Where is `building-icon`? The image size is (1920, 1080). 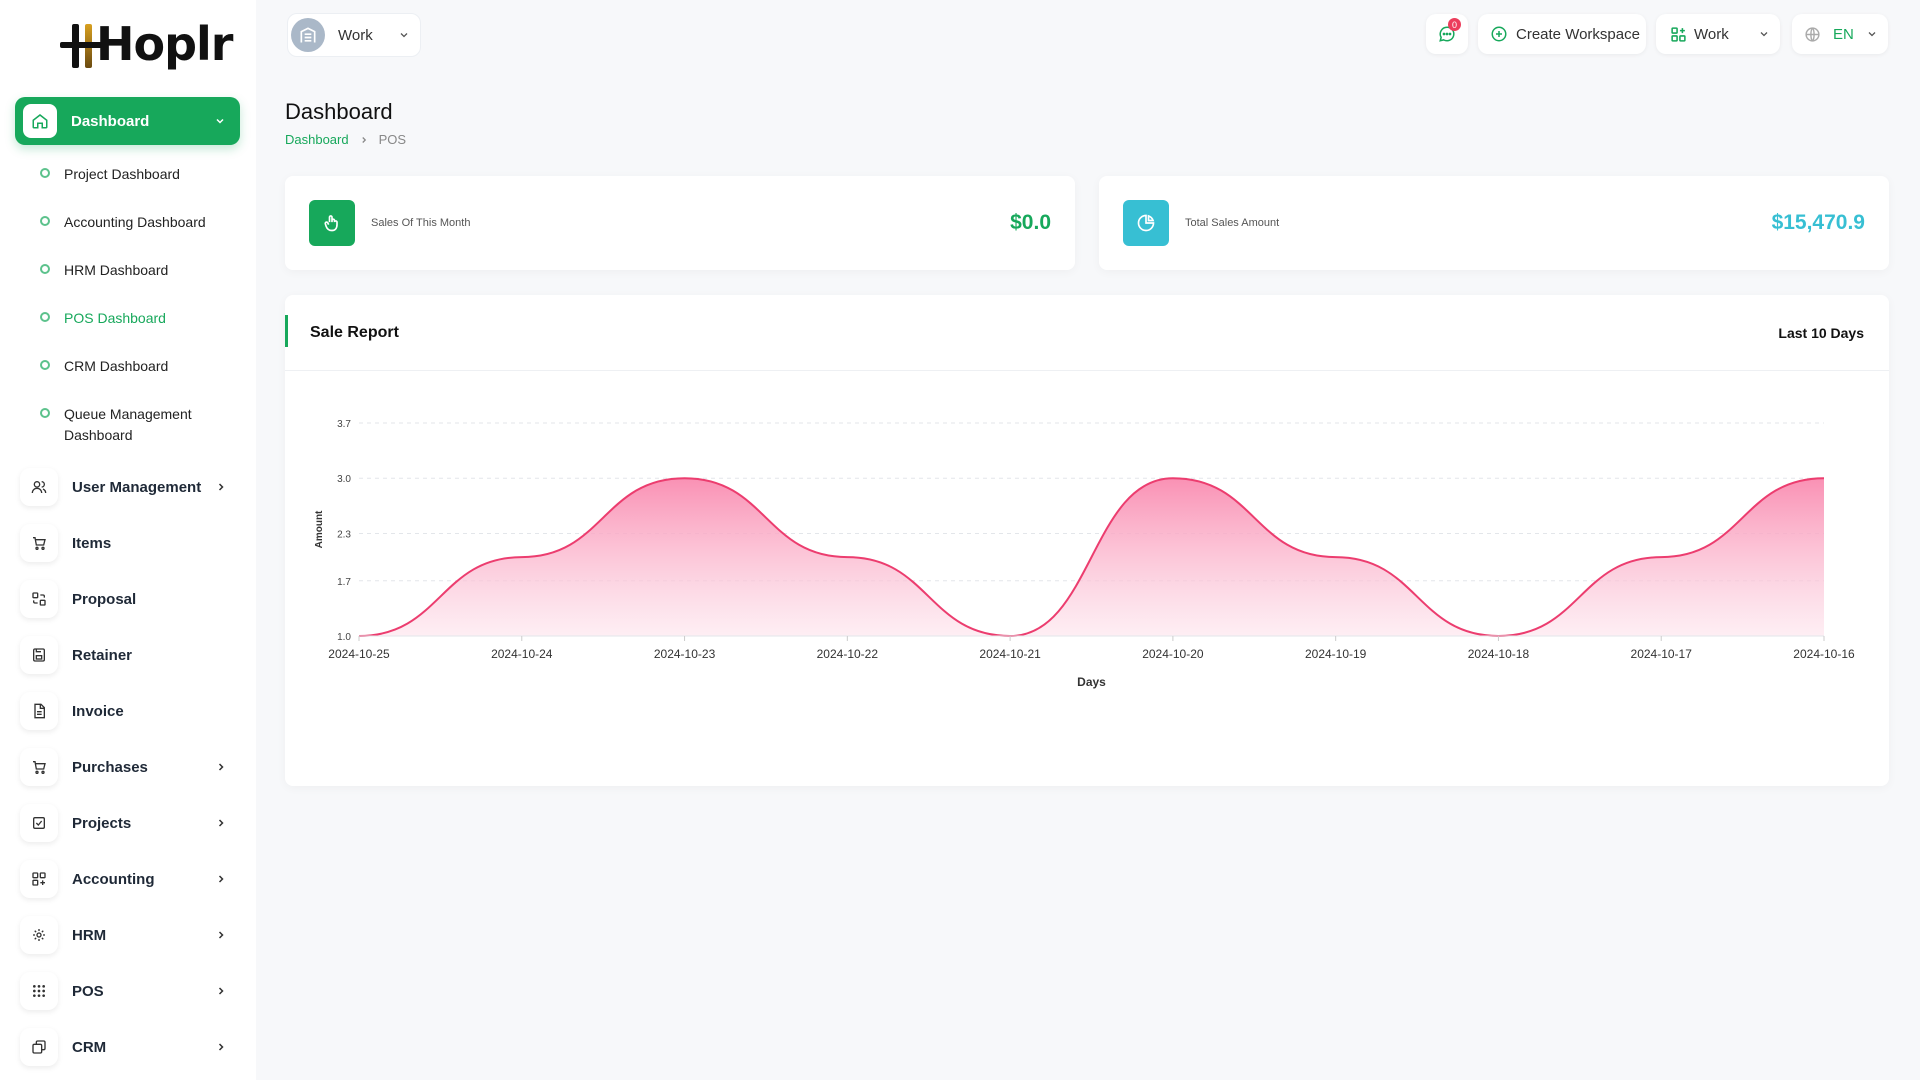
building-icon is located at coordinates (308, 35).